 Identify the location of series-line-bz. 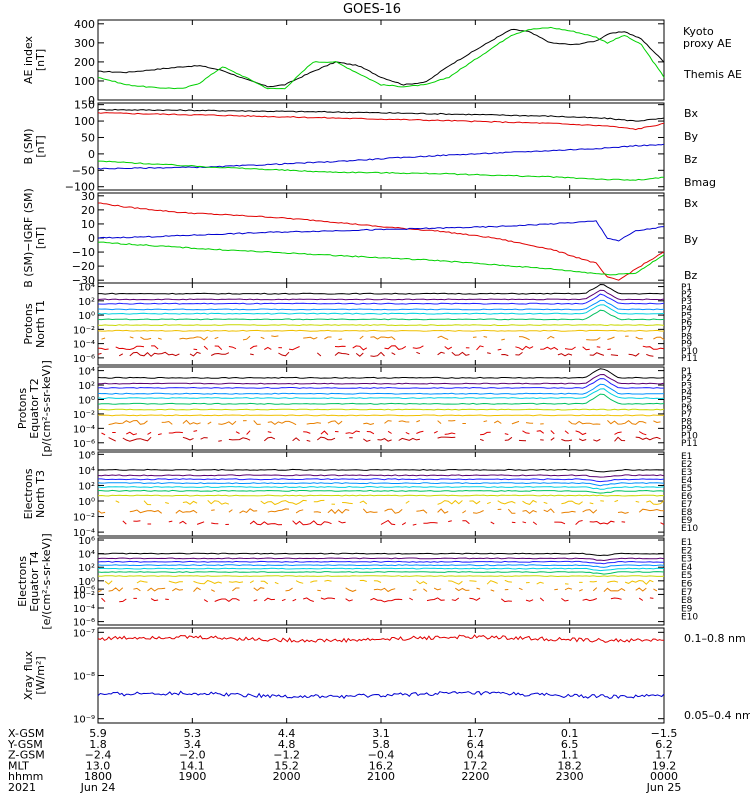
(381, 121).